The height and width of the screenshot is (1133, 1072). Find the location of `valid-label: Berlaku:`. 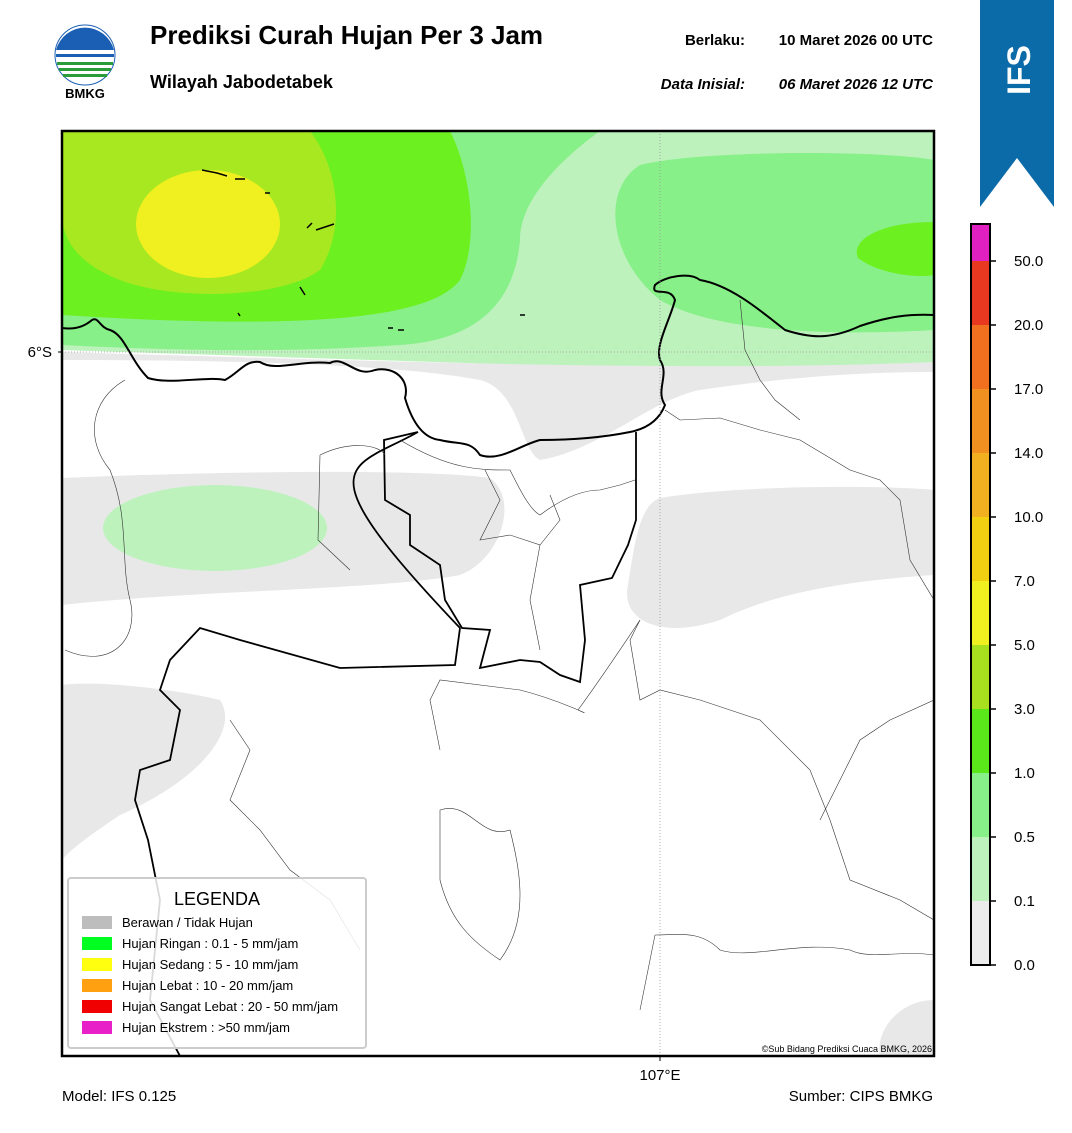

valid-label: Berlaku: is located at coordinates (715, 40).